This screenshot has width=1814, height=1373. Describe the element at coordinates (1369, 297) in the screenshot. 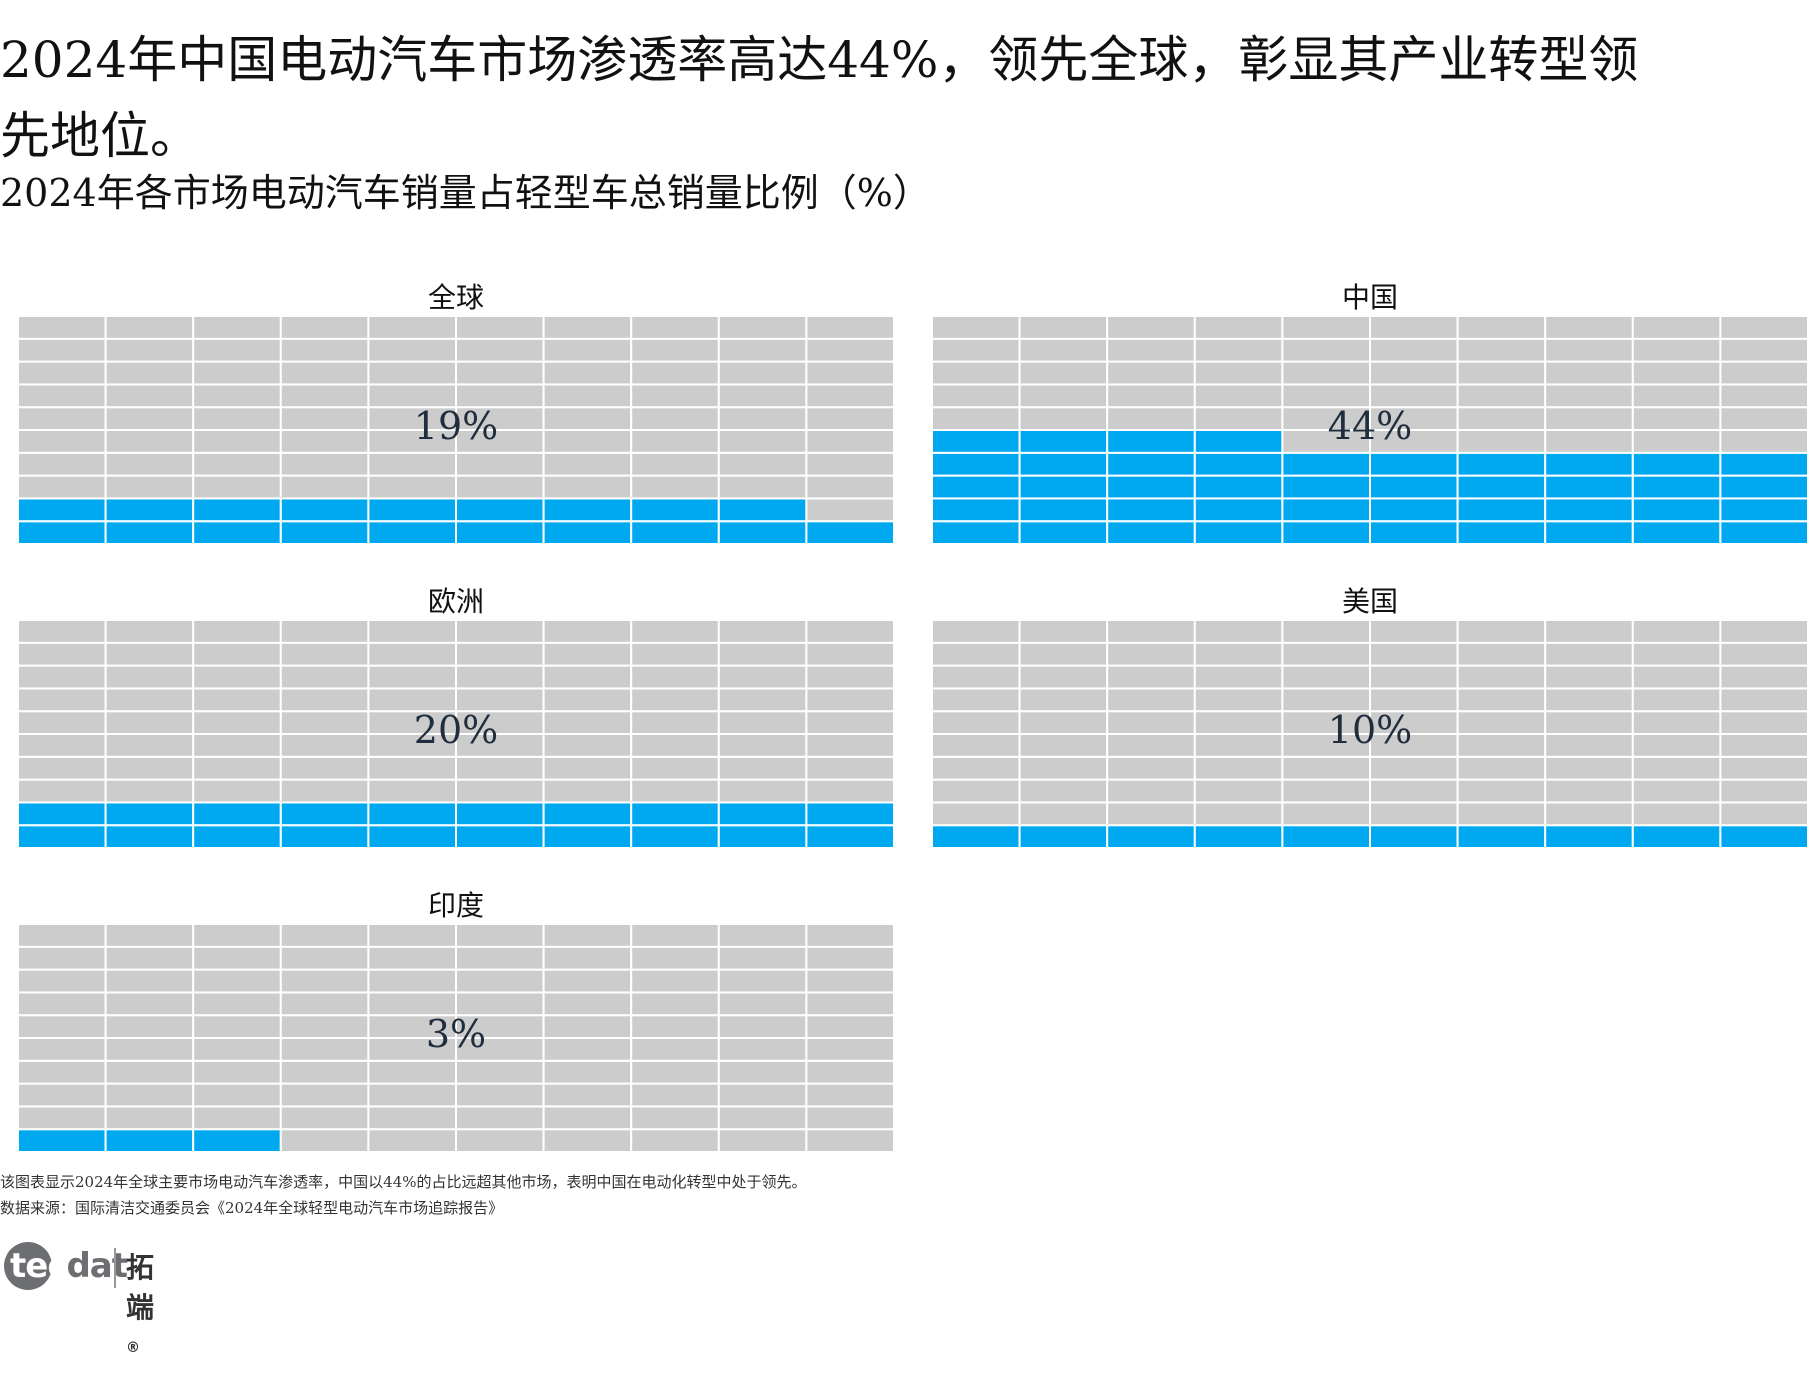

I see `panel-title: 中国` at that location.